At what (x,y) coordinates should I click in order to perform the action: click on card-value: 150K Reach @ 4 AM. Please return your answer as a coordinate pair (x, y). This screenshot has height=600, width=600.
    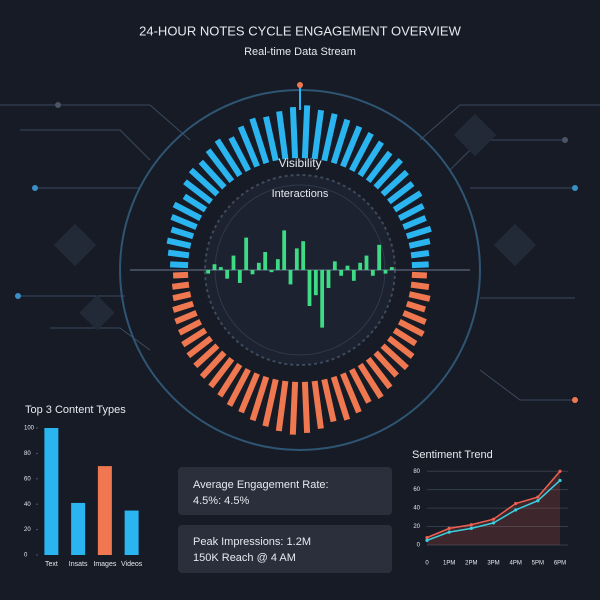
    Looking at the image, I should click on (244, 558).